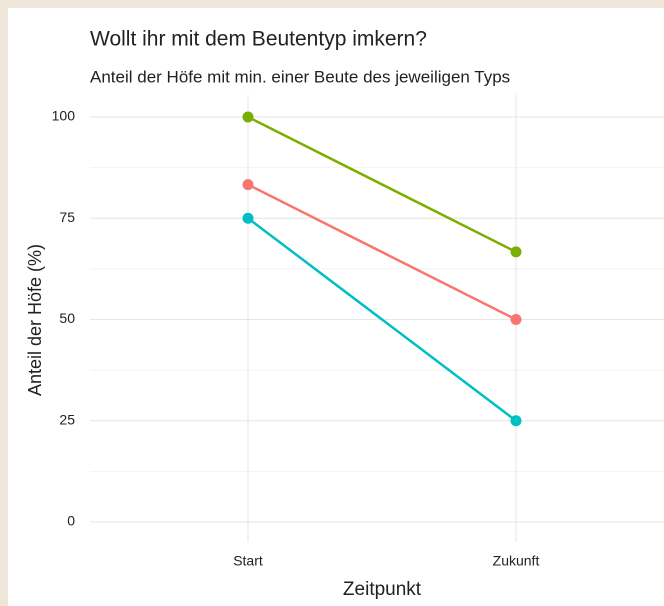 The image size is (664, 606). I want to click on y-tick-label: 0, so click(71, 521).